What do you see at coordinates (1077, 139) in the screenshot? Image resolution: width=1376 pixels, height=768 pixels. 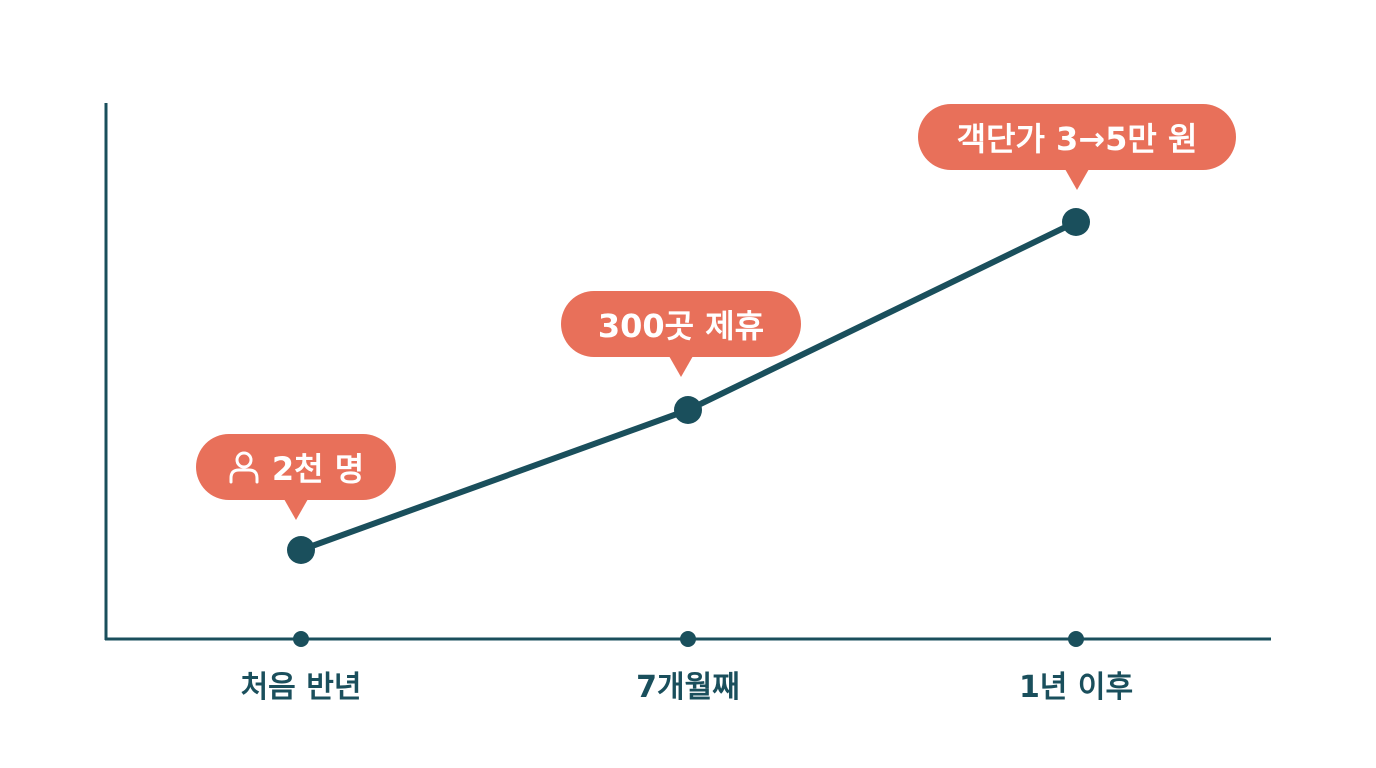 I see `annotation-text: 객단가 3→5만 원` at bounding box center [1077, 139].